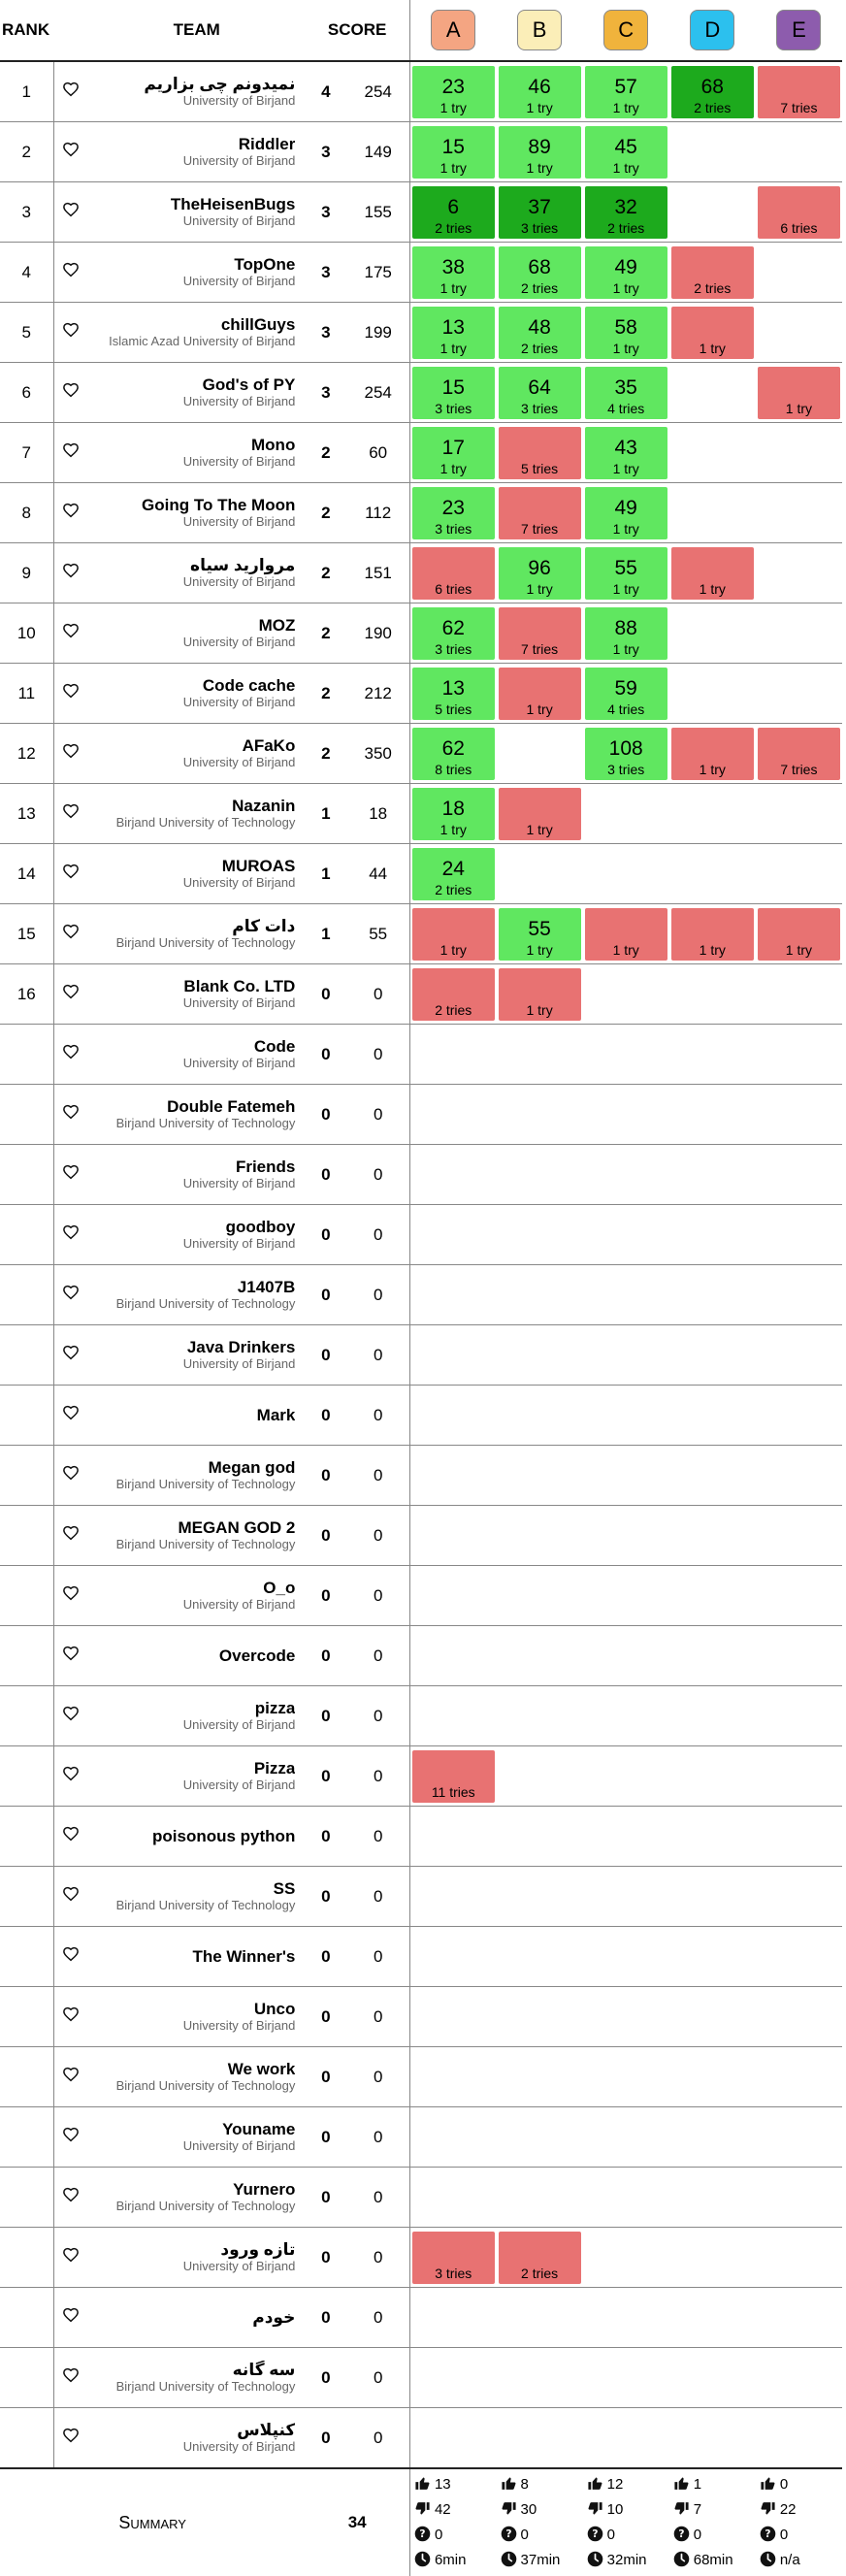 The height and width of the screenshot is (2576, 846). I want to click on problem-result-cell: 58 1 try, so click(625, 333).